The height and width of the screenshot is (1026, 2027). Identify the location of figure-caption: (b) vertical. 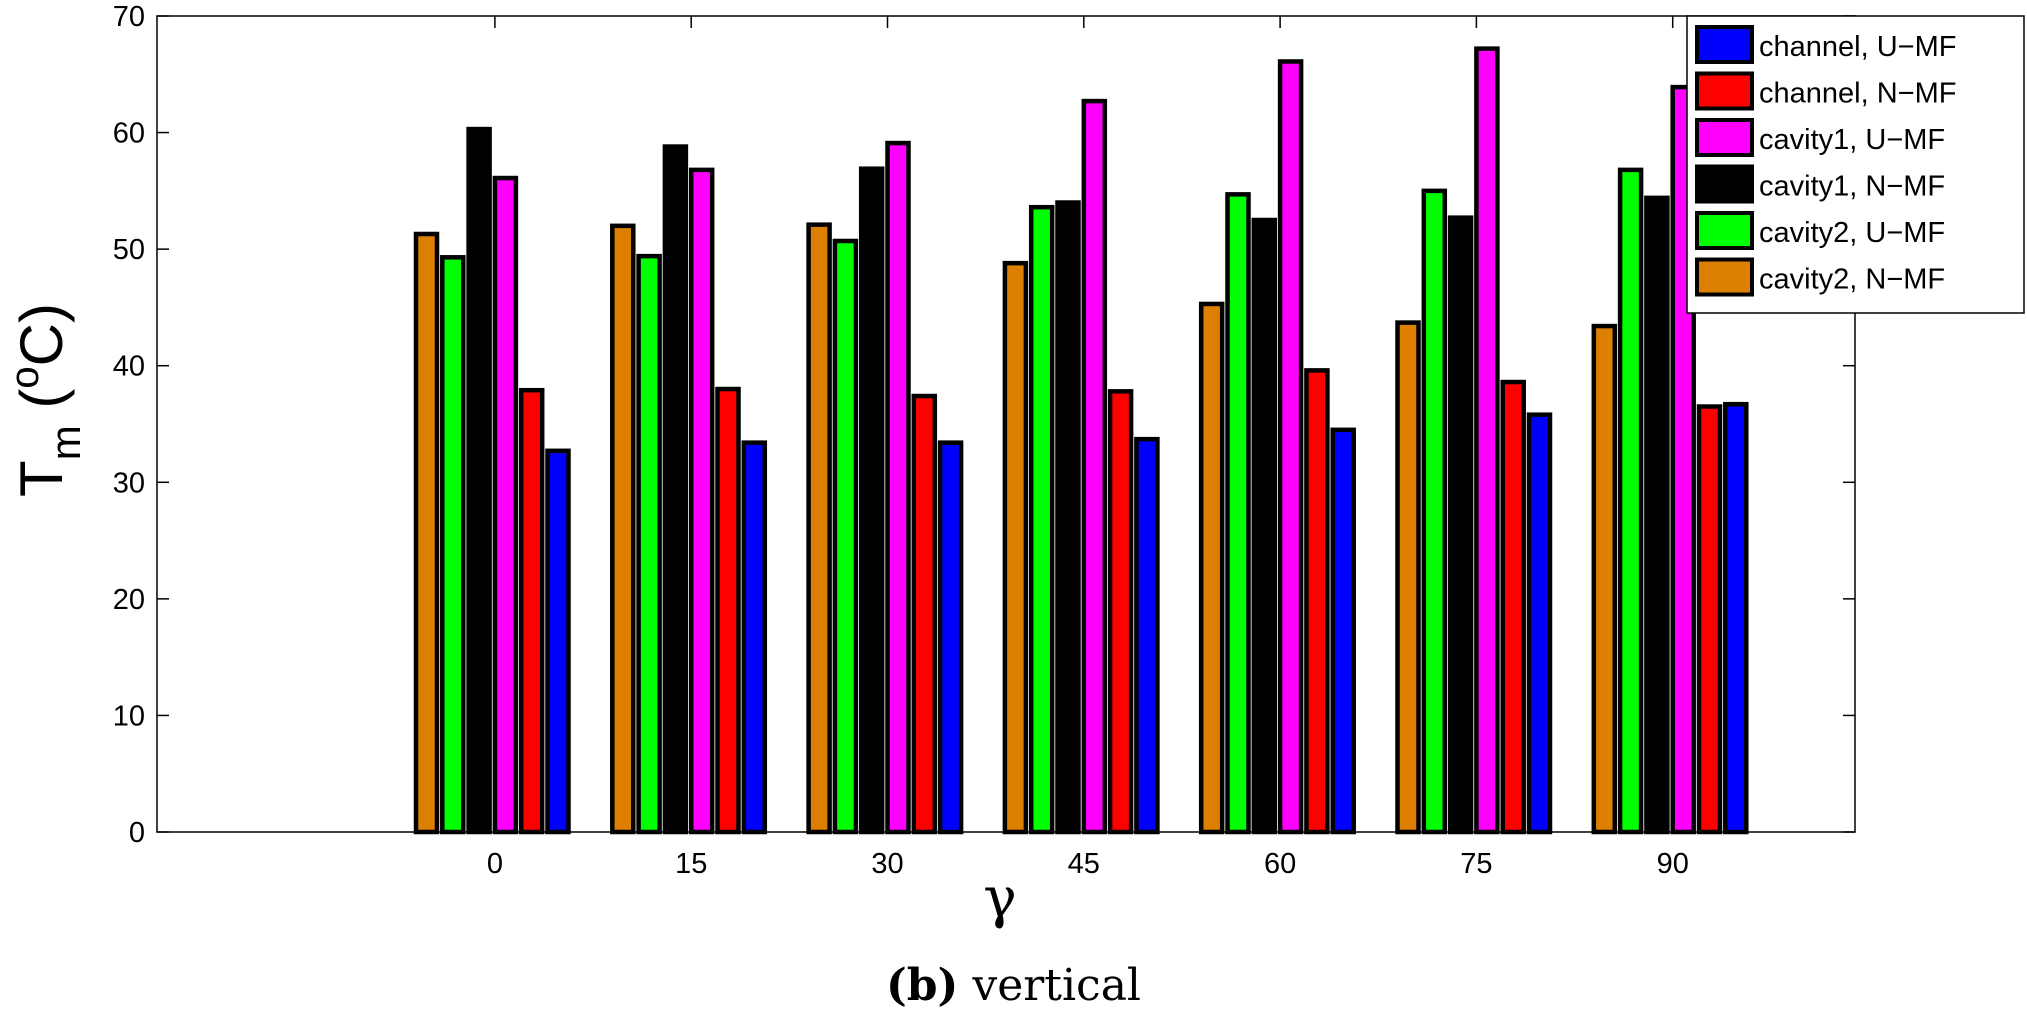
(1013, 985).